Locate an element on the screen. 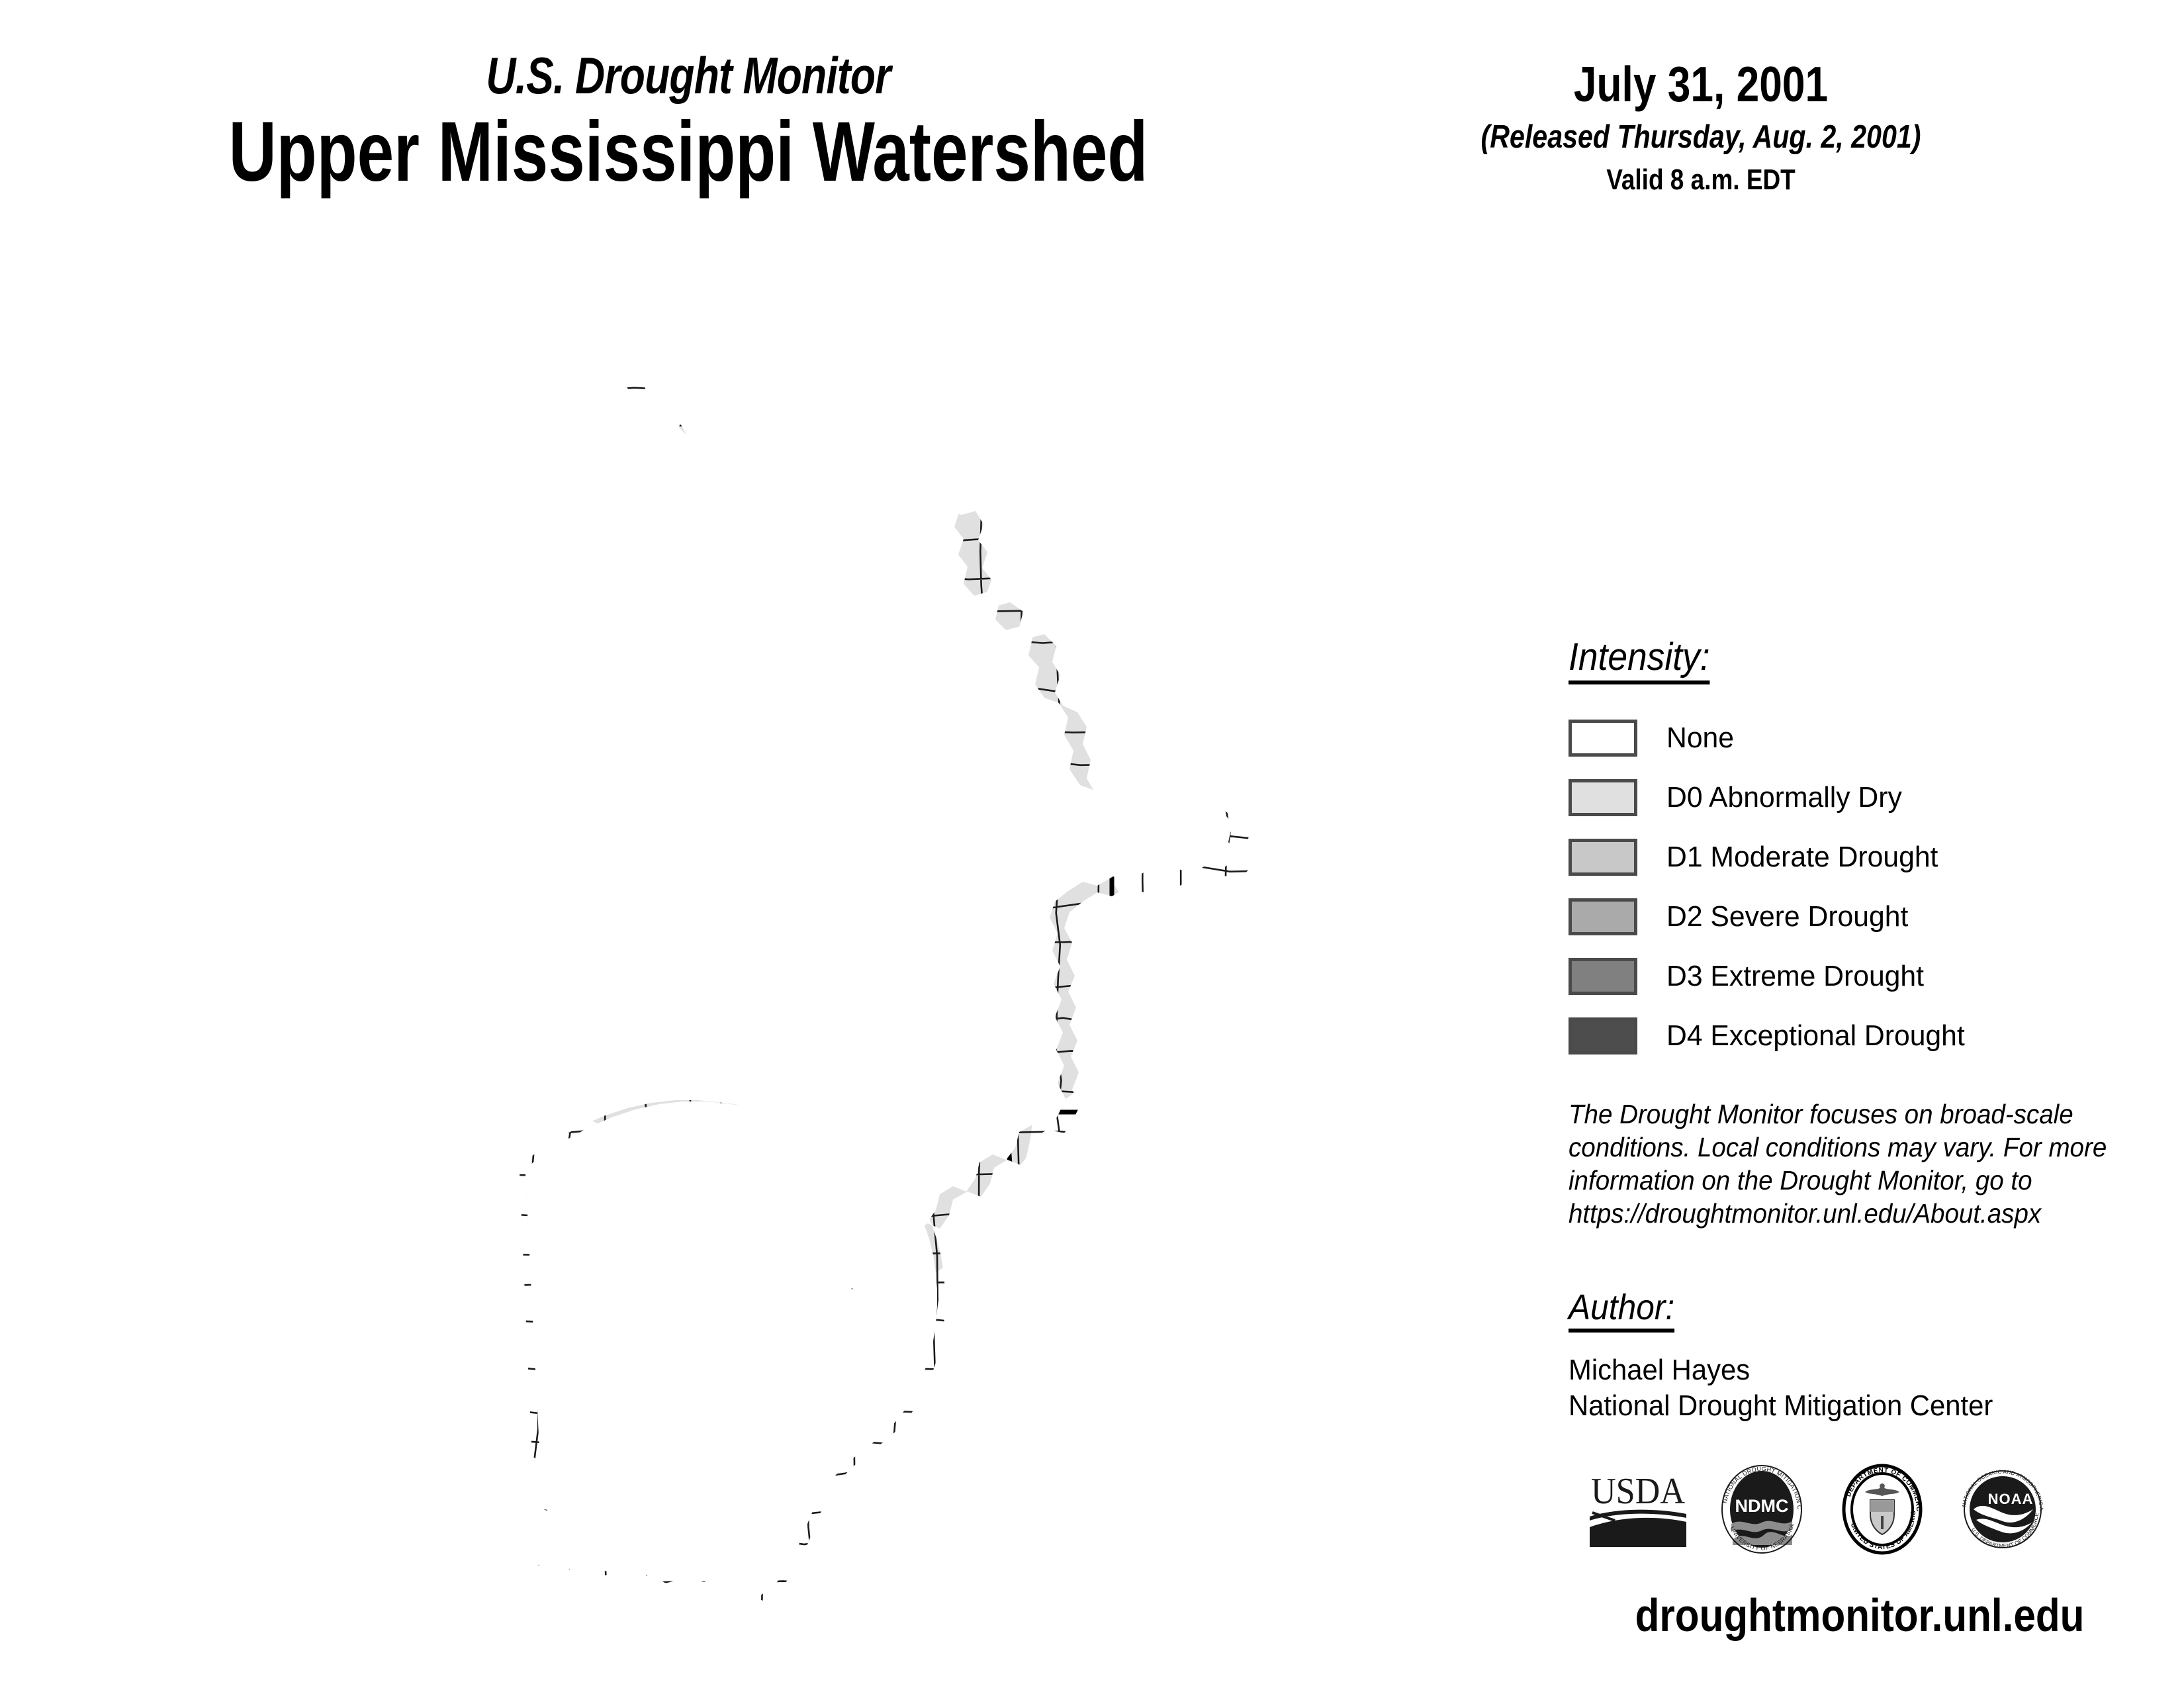  legend-item-d0: D0 Abnormally Dry is located at coordinates (1866, 797).